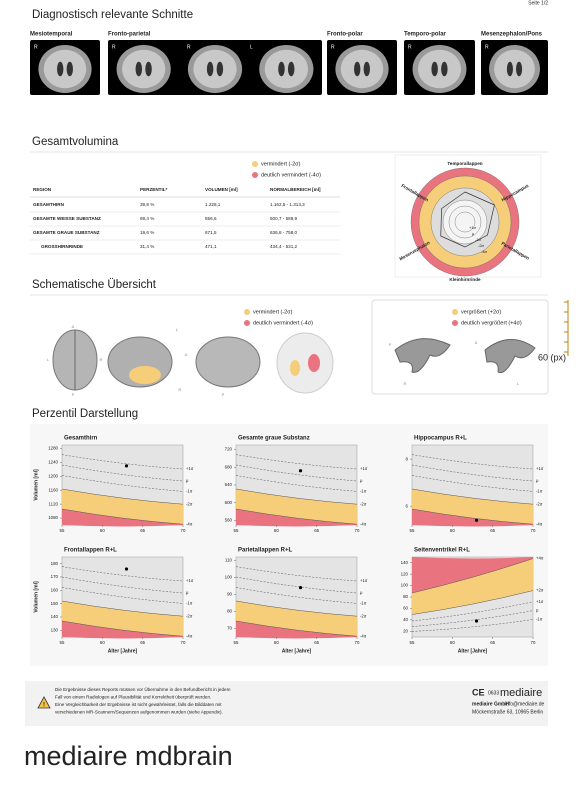 This screenshot has height=802, width=576. Describe the element at coordinates (145, 375) in the screenshot. I see `region-highlight` at that location.